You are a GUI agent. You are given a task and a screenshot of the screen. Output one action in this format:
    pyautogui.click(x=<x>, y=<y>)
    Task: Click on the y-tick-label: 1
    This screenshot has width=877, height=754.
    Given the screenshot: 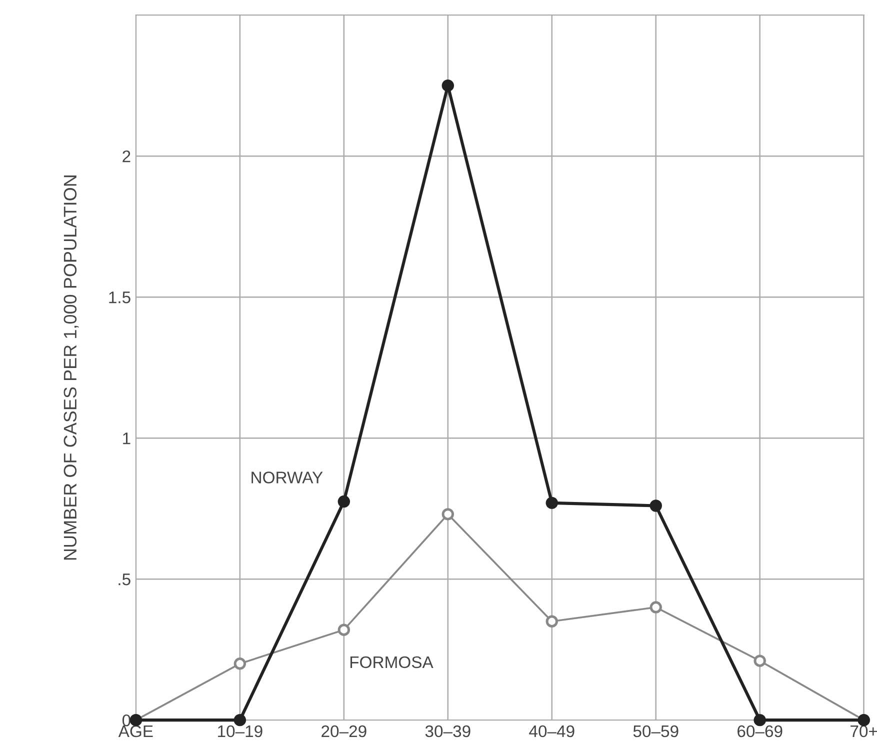 What is the action you would take?
    pyautogui.click(x=126, y=438)
    